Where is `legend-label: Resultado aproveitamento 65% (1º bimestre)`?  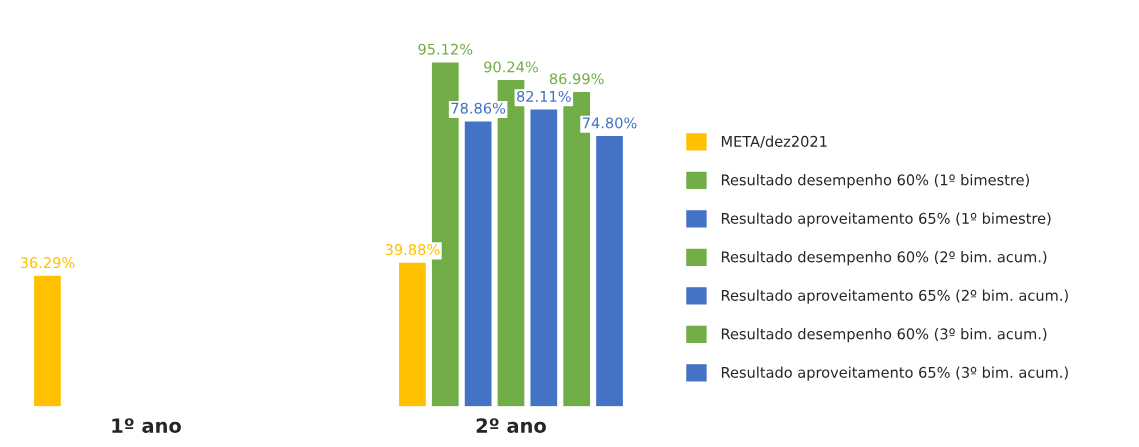 legend-label: Resultado aproveitamento 65% (1º bimestre) is located at coordinates (886, 219).